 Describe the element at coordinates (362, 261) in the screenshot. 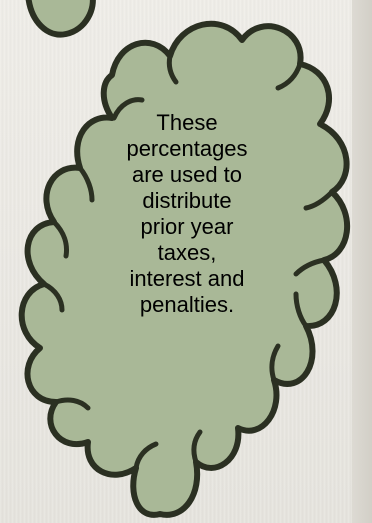

I see `slide-edge-strip` at that location.